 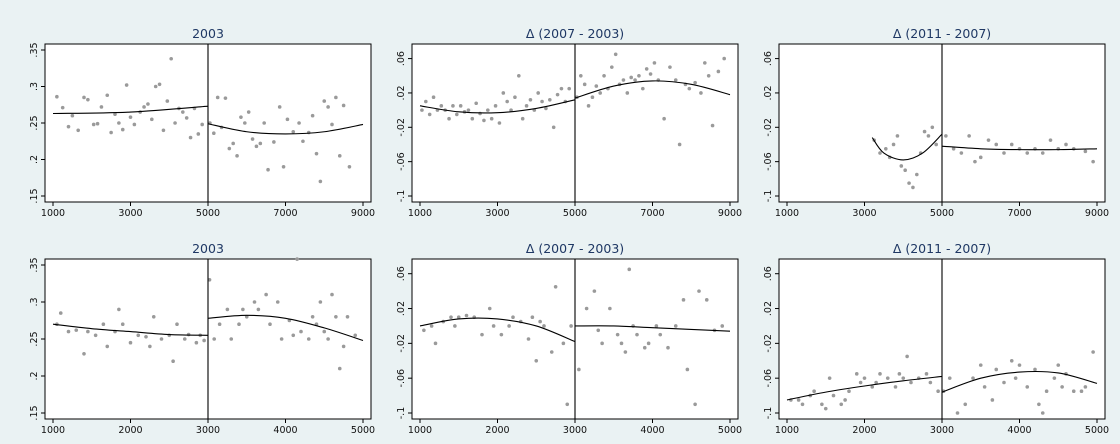 I want to click on x-tick-label: 7000, so click(x=652, y=213).